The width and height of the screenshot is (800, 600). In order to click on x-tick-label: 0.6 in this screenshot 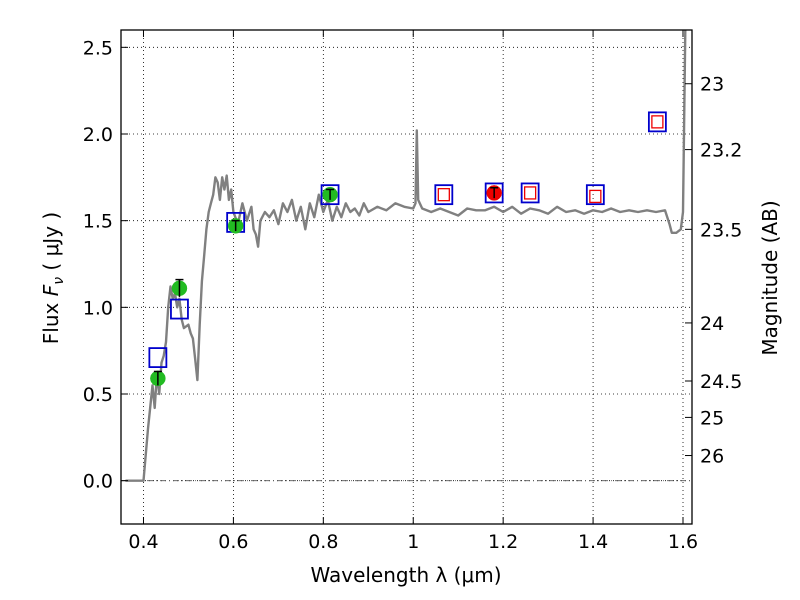, I will do `click(233, 542)`.